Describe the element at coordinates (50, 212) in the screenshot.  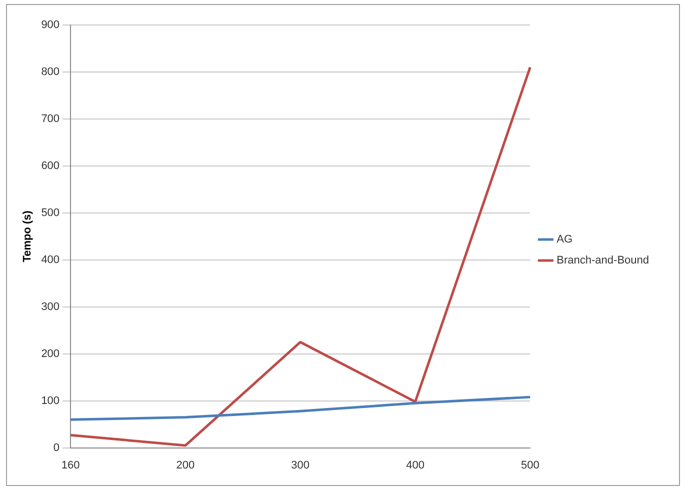
I see `y-tick-label: 500` at that location.